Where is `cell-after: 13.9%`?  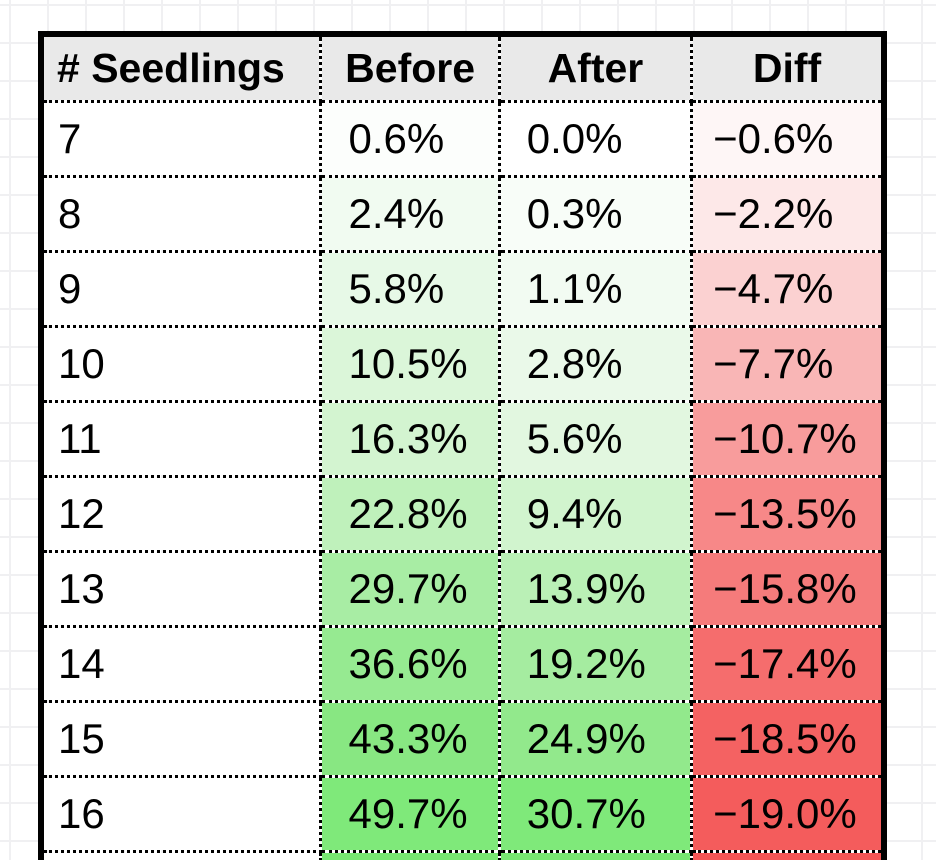
cell-after: 13.9% is located at coordinates (595, 589).